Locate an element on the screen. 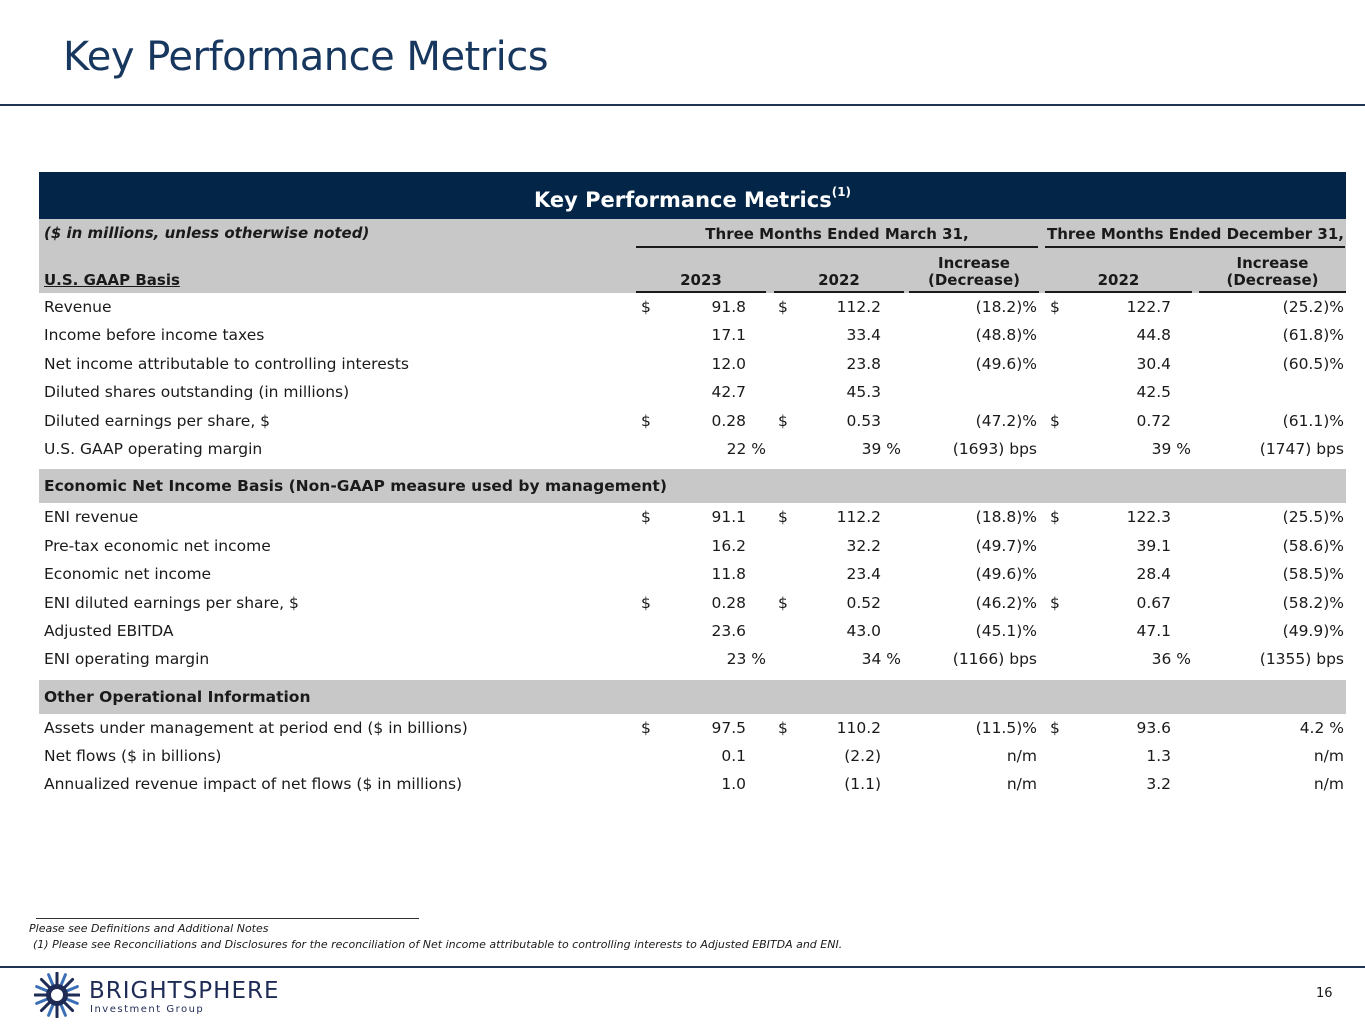 The height and width of the screenshot is (1024, 1365). cell-chg2: (49.9)% is located at coordinates (1313, 630).